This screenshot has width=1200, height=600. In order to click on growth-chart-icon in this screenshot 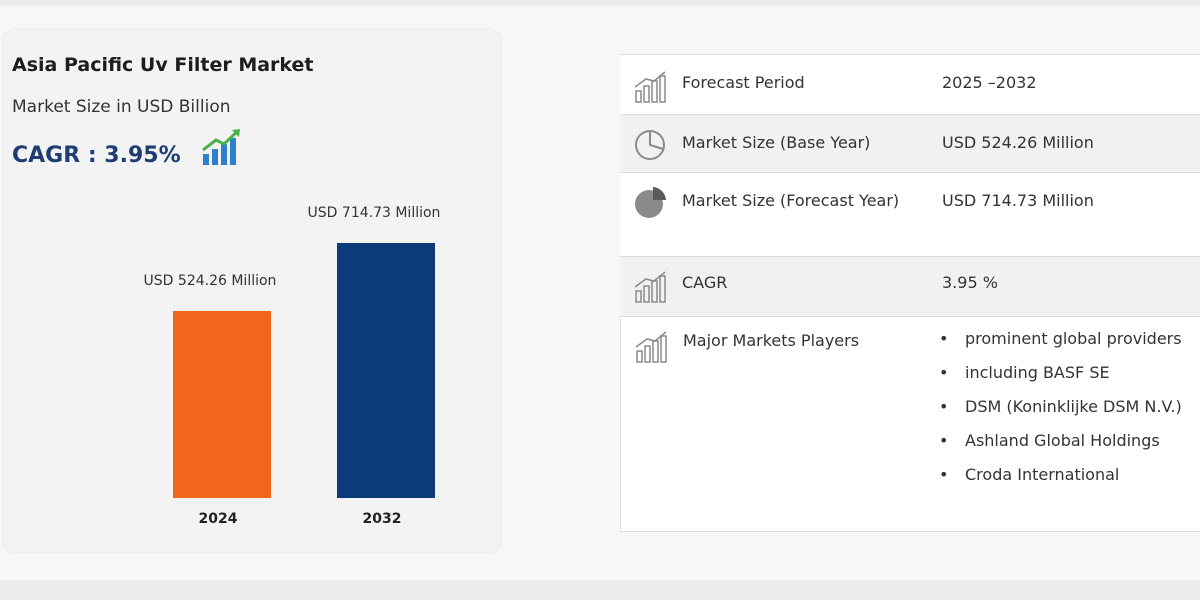, I will do `click(221, 147)`.